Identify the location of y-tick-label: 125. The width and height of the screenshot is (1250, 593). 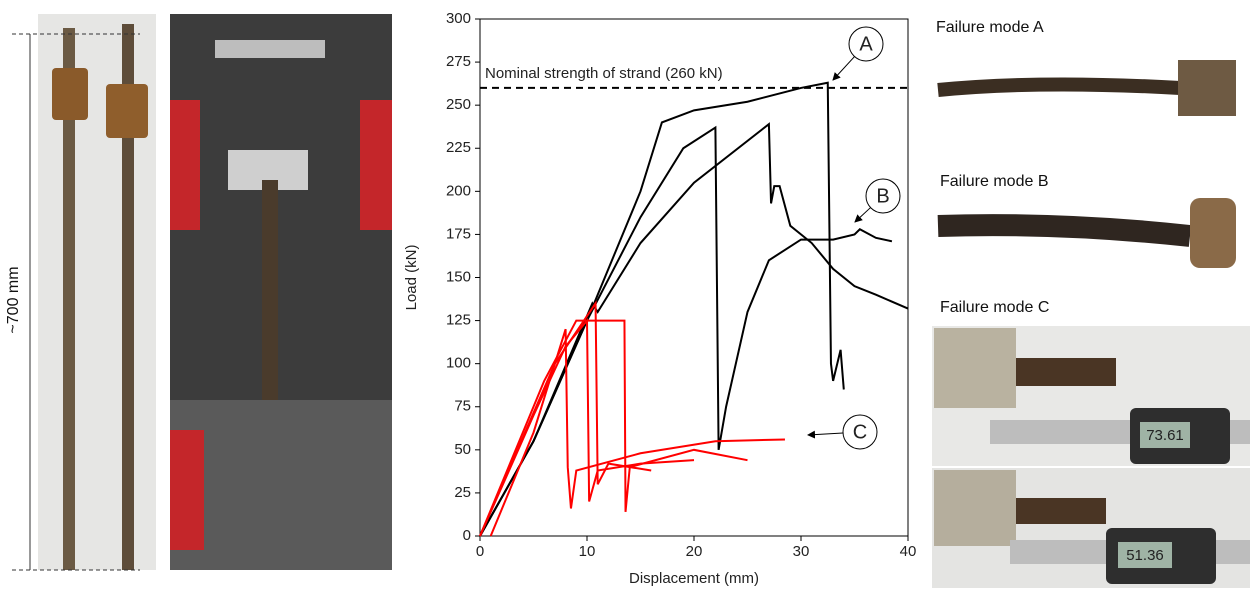
(458, 320).